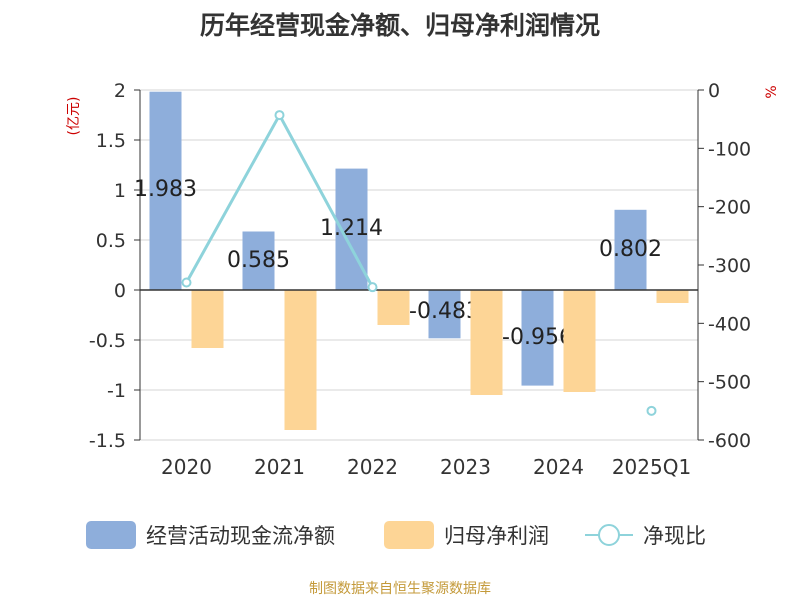 This screenshot has width=800, height=600. Describe the element at coordinates (120, 191) in the screenshot. I see `left-axis-tick-label: 1` at that location.